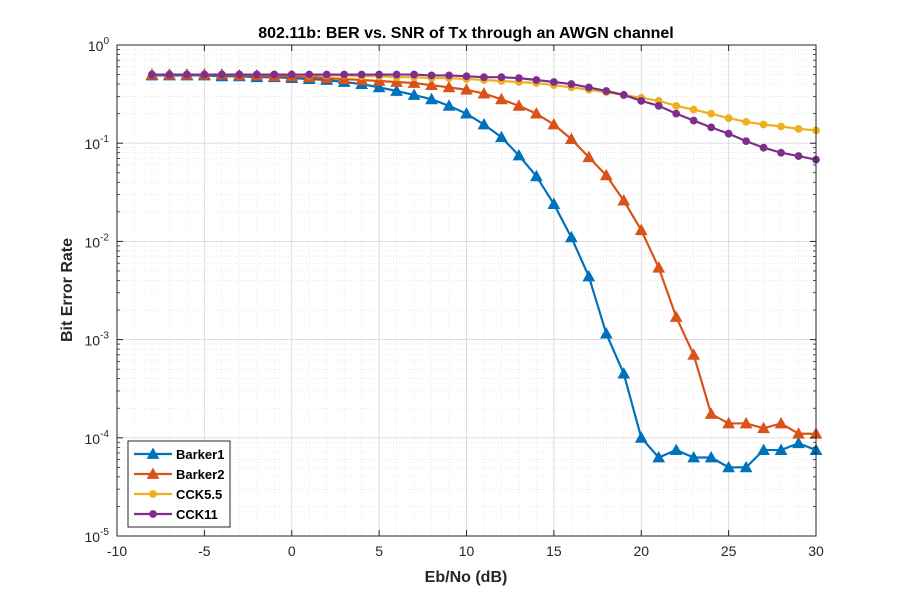 The image size is (900, 600). I want to click on x-tick-label: -10, so click(117, 551).